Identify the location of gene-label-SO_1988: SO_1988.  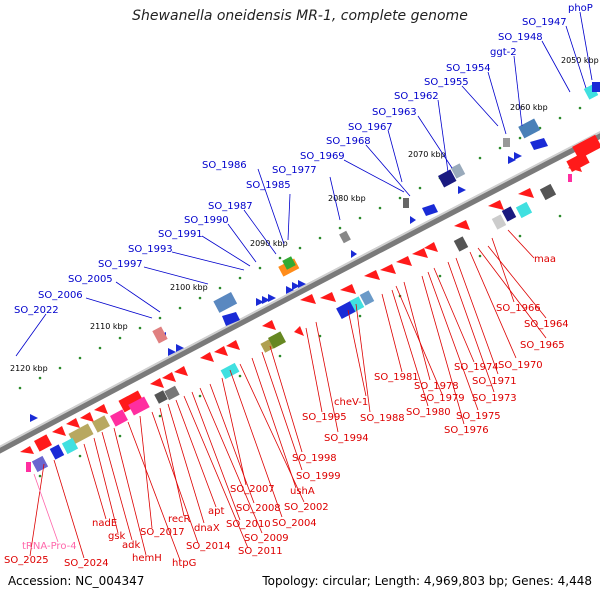
(382, 418).